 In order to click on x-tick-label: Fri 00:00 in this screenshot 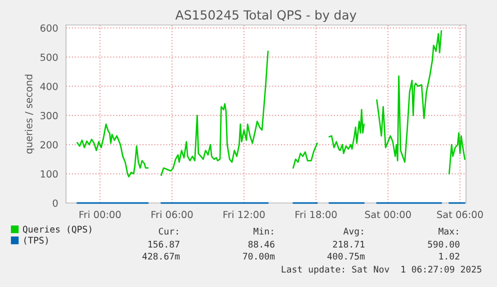, I will do `click(100, 214)`.